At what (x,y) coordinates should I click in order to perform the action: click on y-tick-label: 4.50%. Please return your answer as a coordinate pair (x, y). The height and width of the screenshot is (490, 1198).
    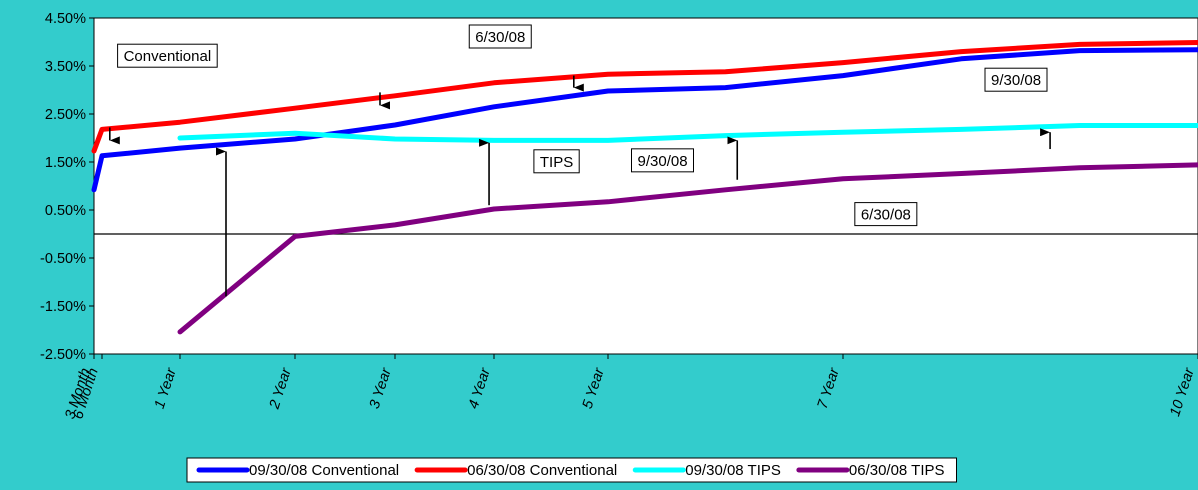
    Looking at the image, I should click on (65, 19).